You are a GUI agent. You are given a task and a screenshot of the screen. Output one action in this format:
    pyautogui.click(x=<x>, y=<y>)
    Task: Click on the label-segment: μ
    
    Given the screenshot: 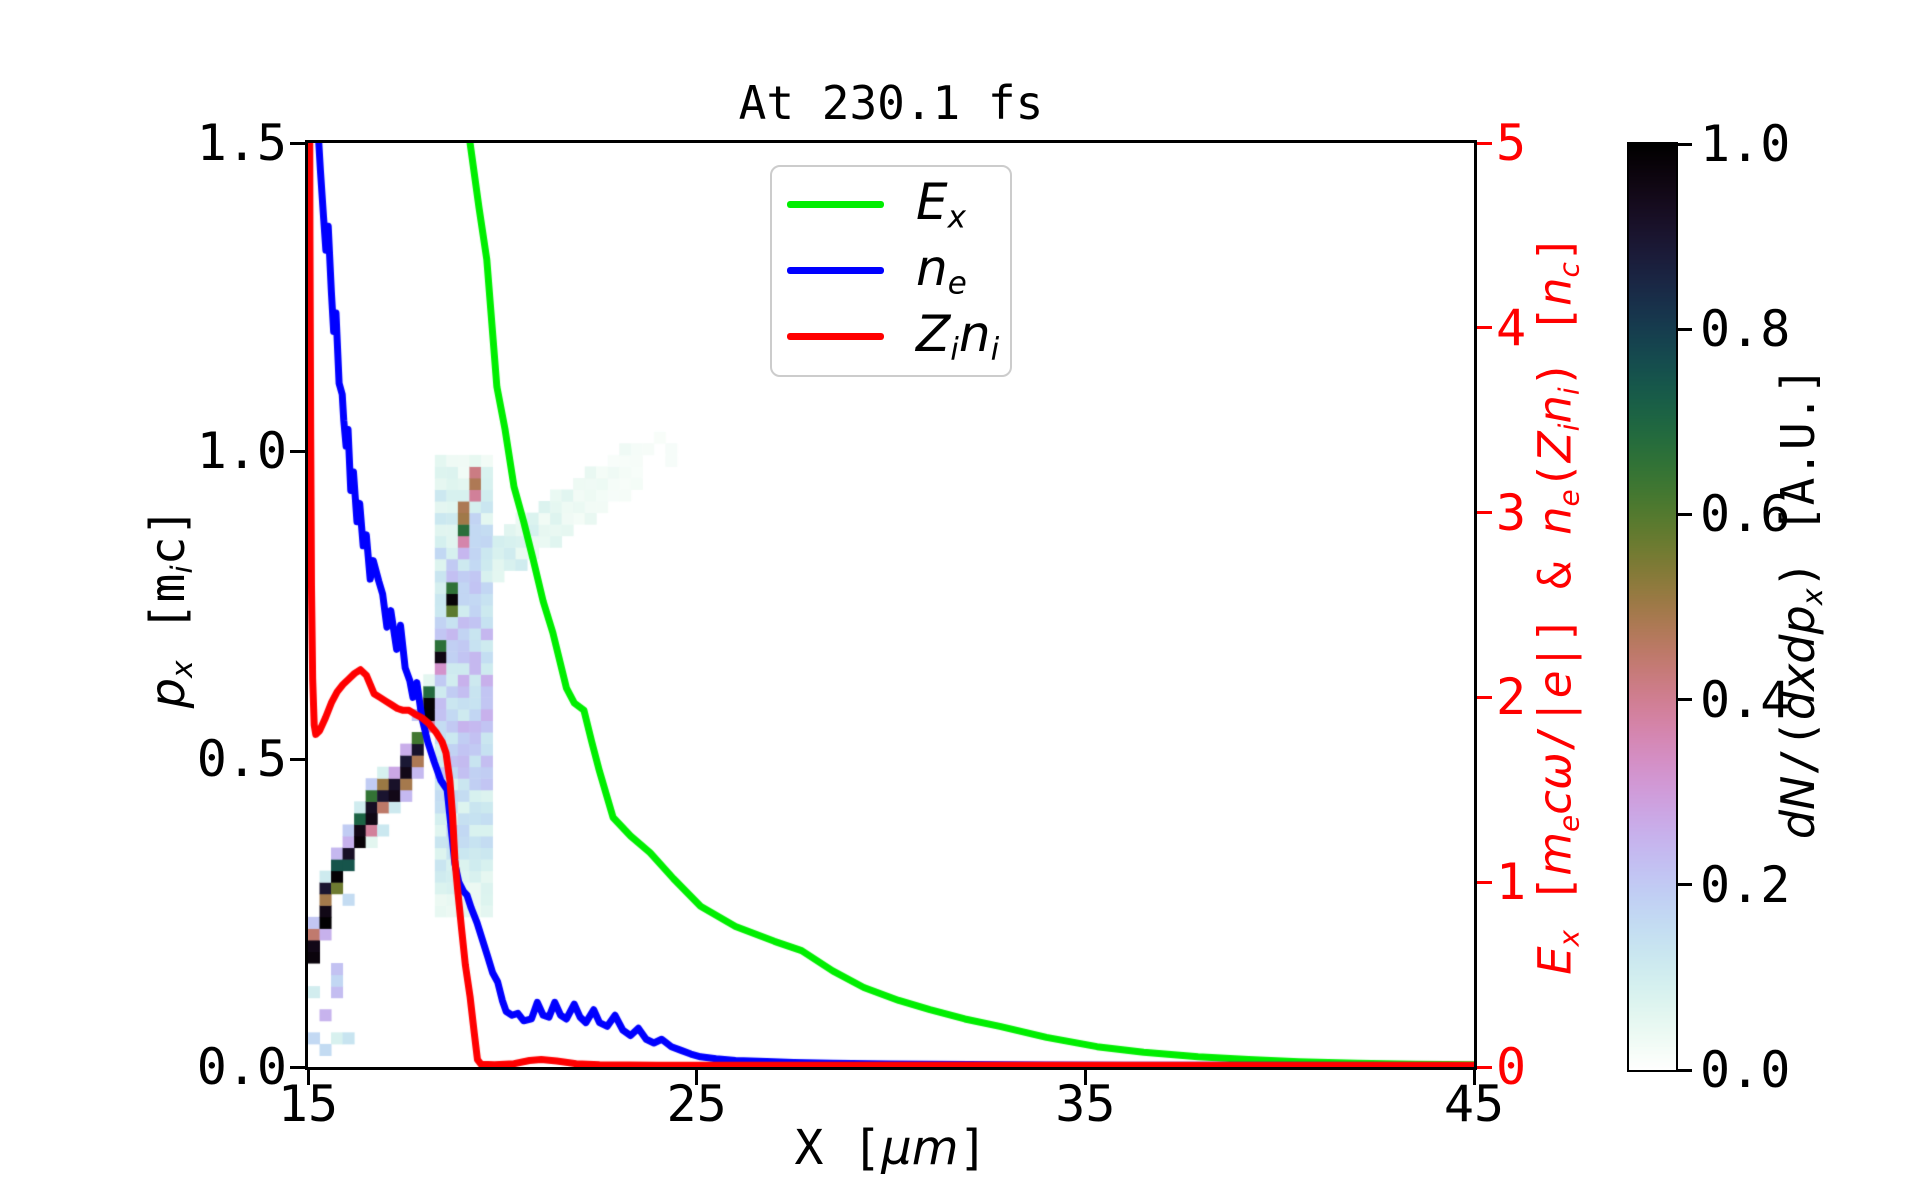 What is the action you would take?
    pyautogui.click(x=896, y=1148)
    